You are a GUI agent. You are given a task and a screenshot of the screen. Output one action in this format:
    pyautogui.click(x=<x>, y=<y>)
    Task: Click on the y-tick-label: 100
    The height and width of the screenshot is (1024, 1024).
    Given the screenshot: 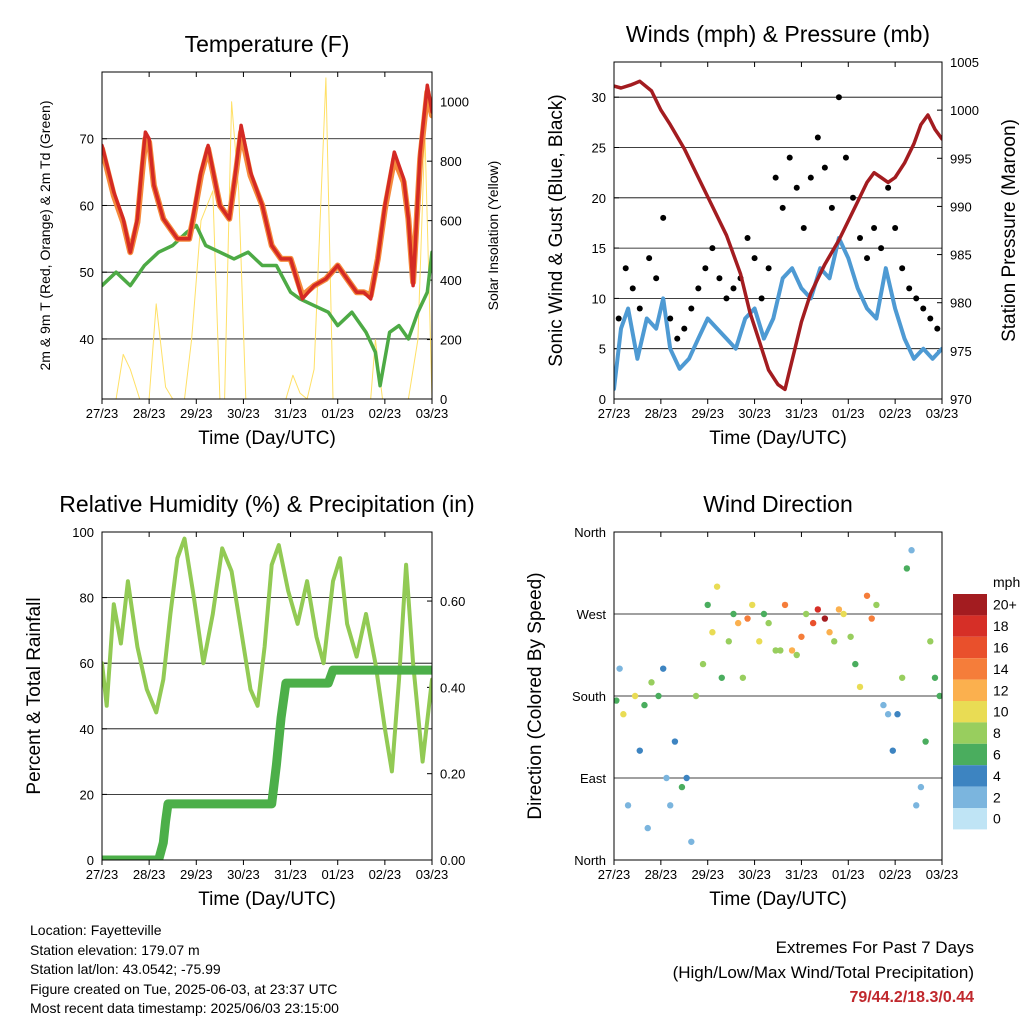 What is the action you would take?
    pyautogui.click(x=83, y=532)
    